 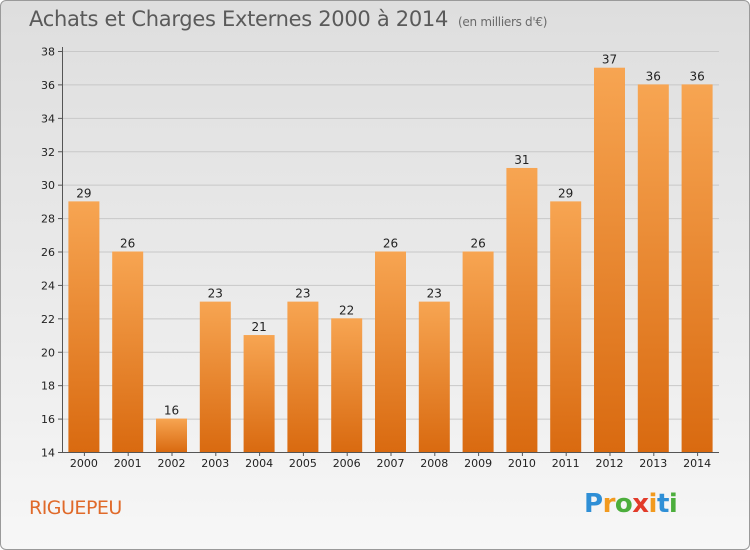 What do you see at coordinates (653, 463) in the screenshot?
I see `x-tick-label: 2013` at bounding box center [653, 463].